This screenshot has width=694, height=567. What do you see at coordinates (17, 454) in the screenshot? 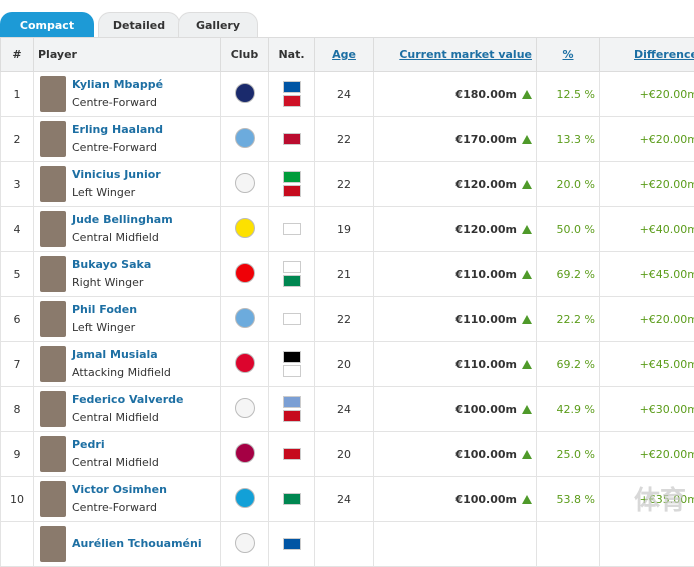
I see `rank: 9` at bounding box center [17, 454].